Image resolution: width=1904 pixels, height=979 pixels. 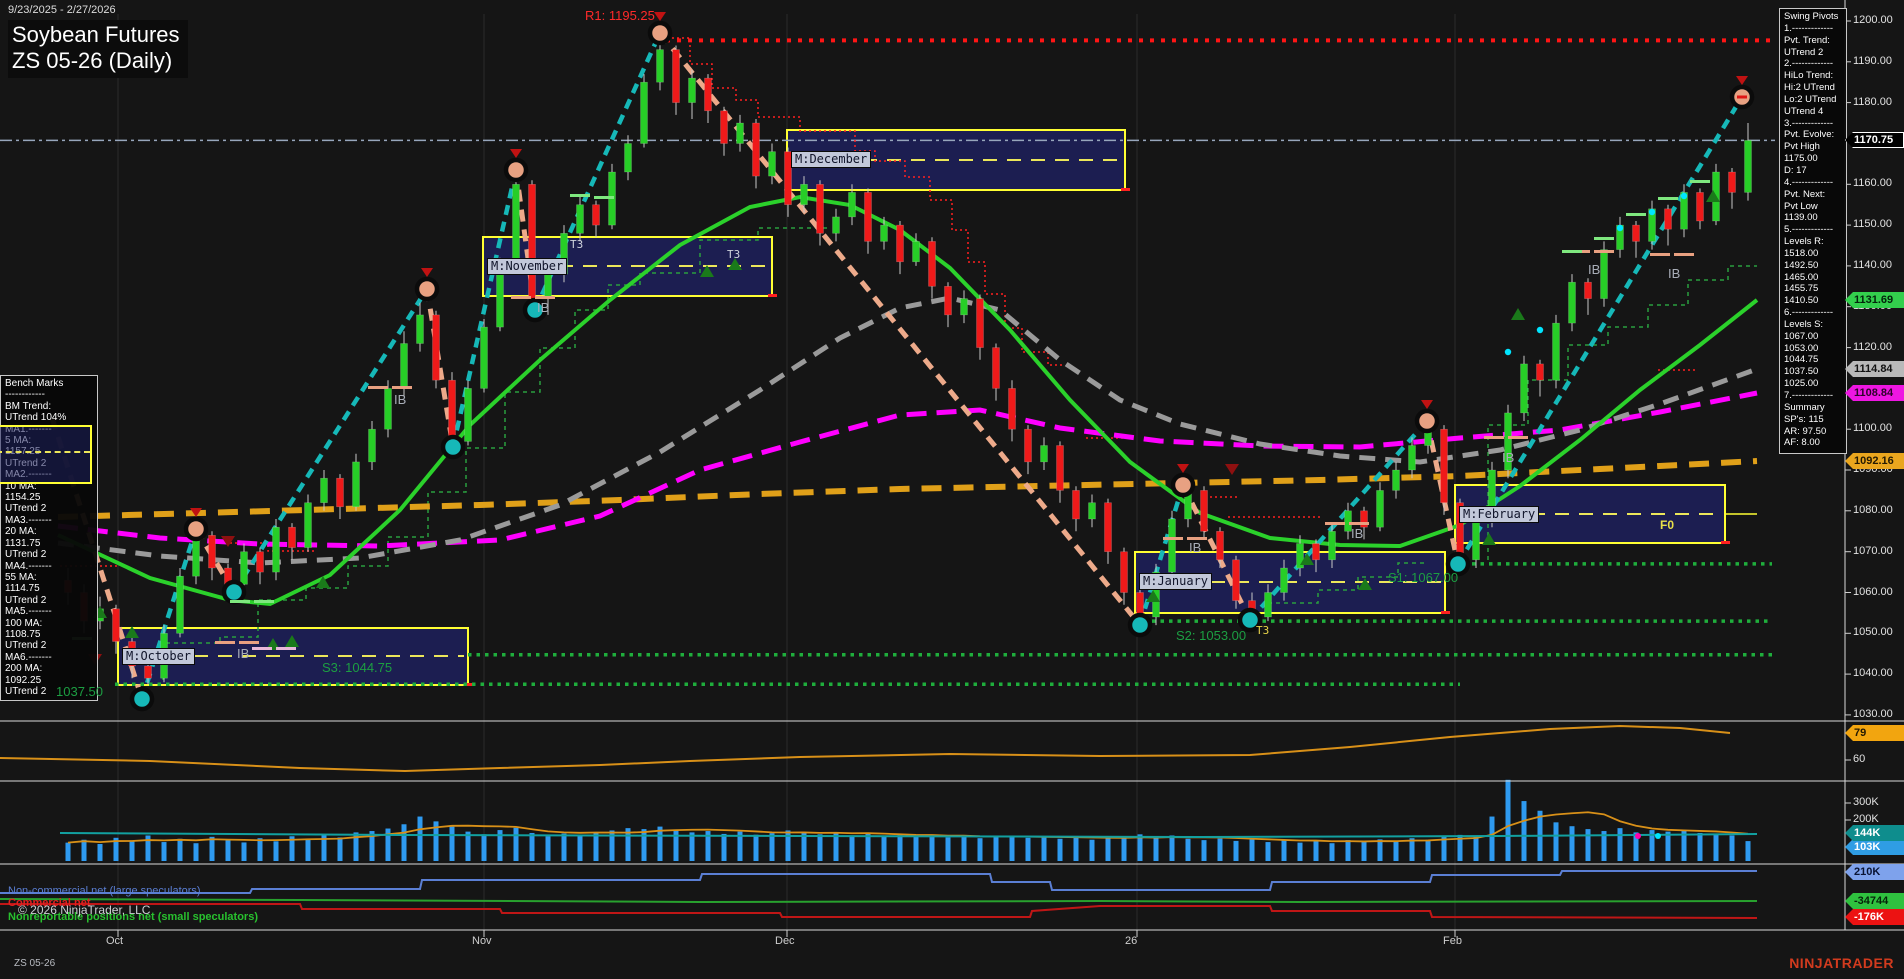 I want to click on panel-line: 1154.25, so click(x=23, y=498).